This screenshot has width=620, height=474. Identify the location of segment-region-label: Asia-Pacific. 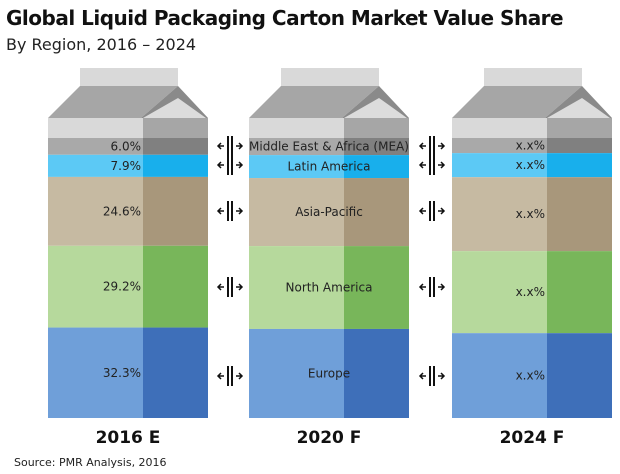
(329, 212).